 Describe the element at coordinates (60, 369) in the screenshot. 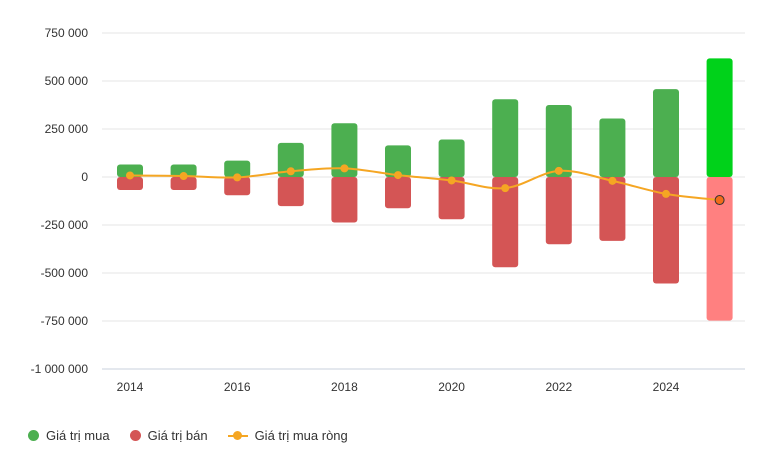

I see `y-tick-label: -1 000 000` at that location.